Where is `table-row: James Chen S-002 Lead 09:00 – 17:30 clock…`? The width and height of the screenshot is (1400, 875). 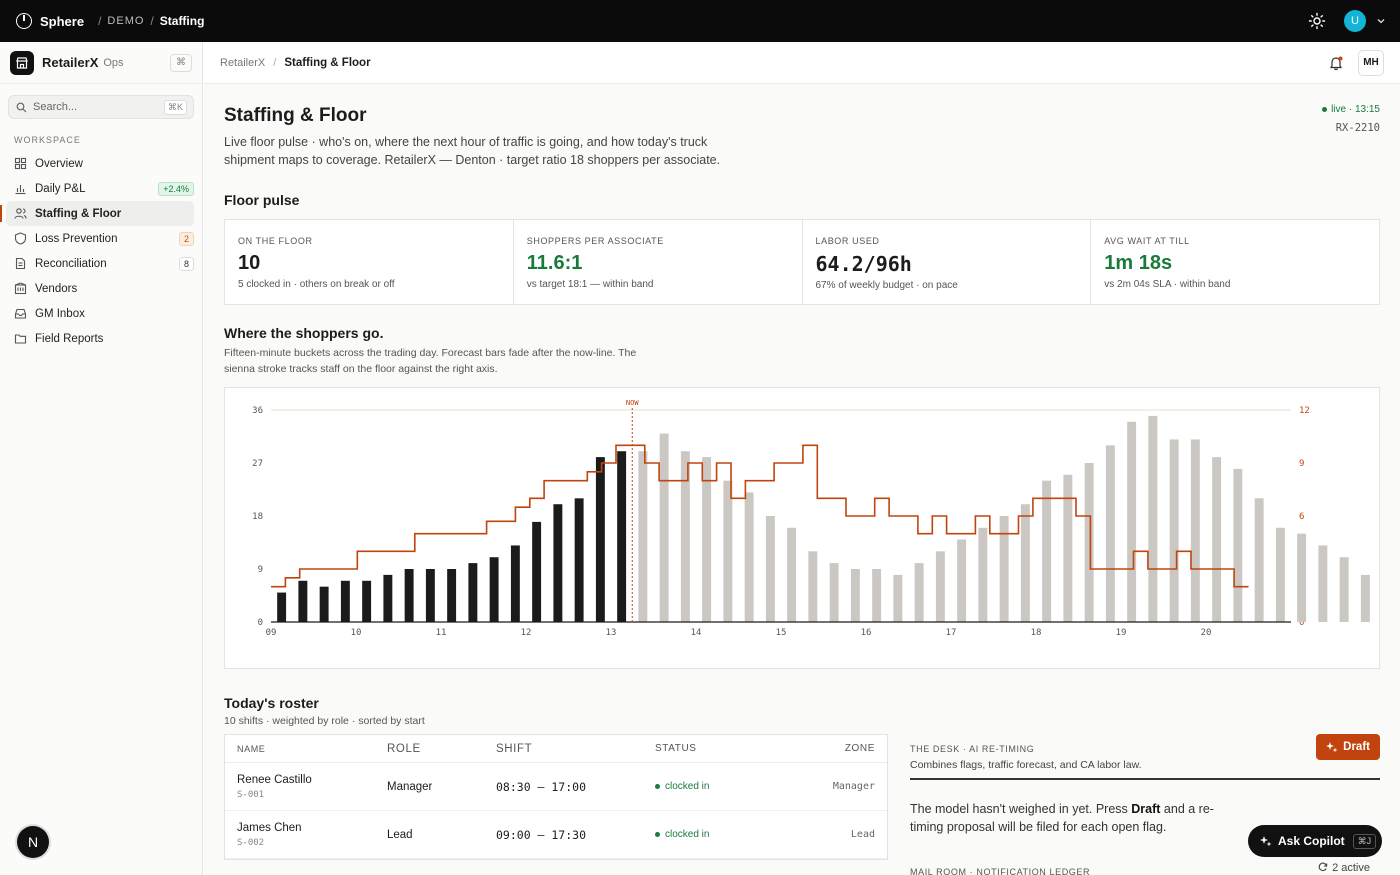 table-row: James Chen S-002 Lead 09:00 – 17:30 clock… is located at coordinates (556, 835).